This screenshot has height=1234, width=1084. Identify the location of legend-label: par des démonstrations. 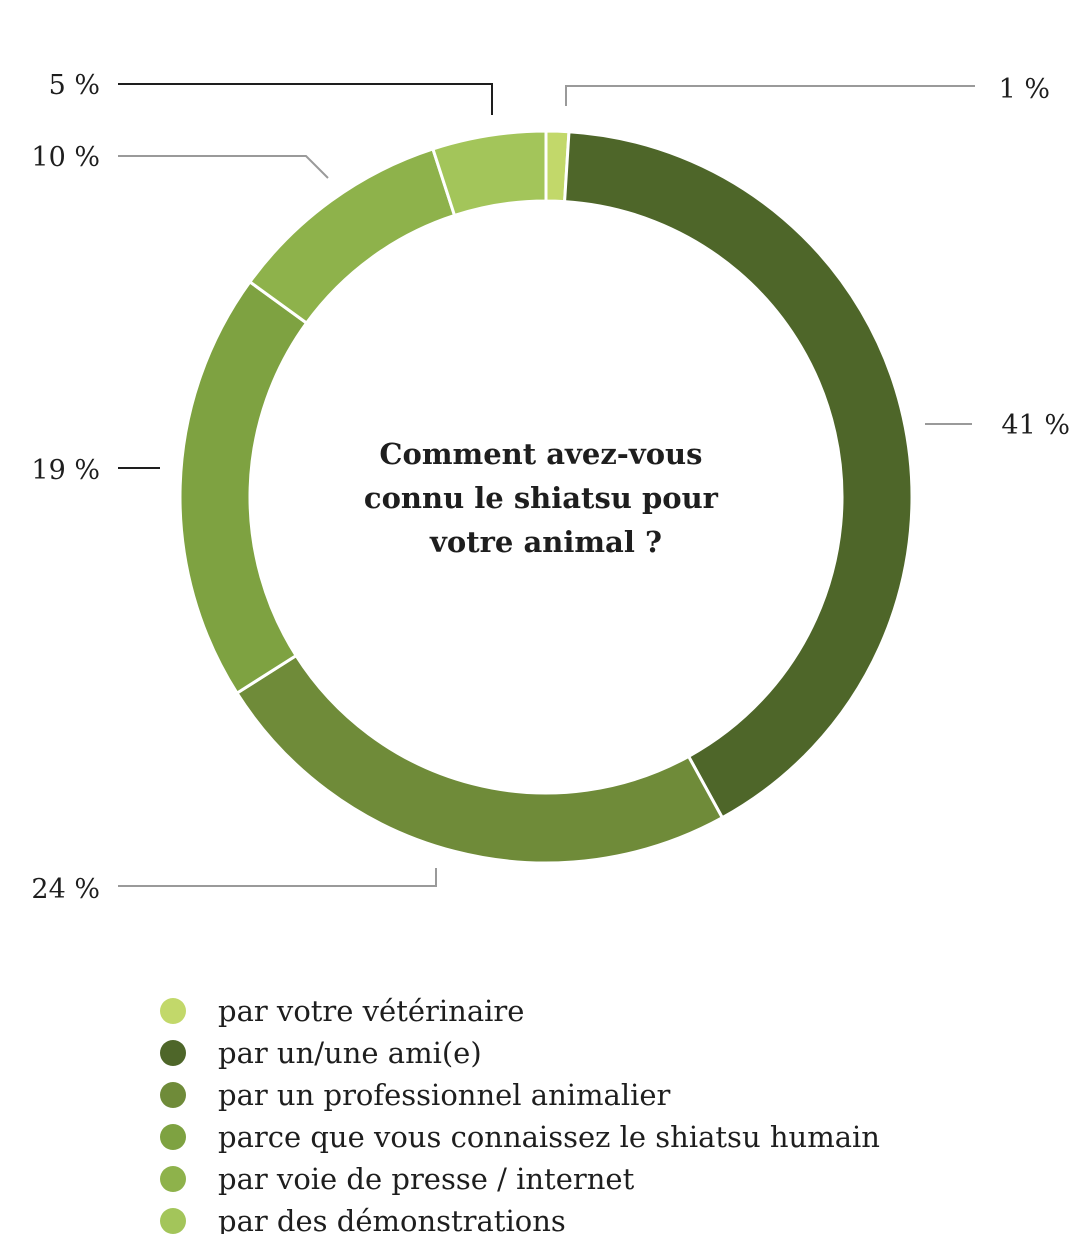
(392, 1219).